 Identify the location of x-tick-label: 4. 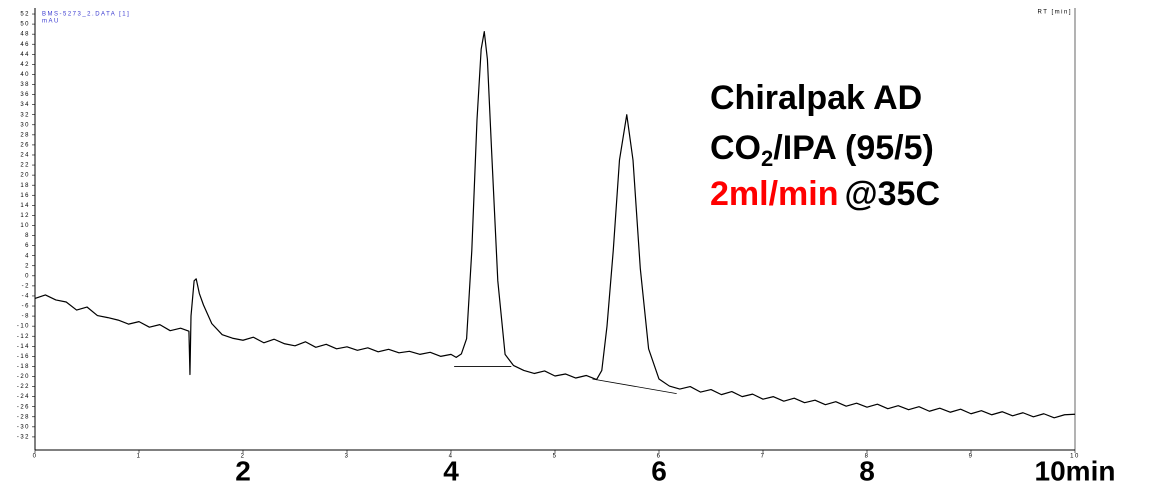
(451, 457).